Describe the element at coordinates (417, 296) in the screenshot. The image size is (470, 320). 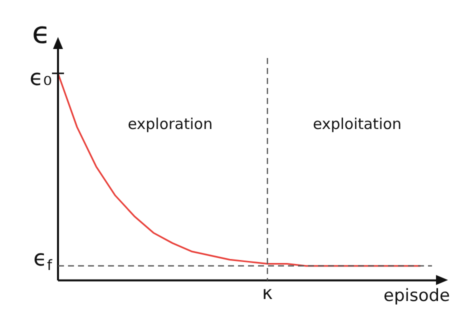
I see `x-axis-title: episode` at that location.